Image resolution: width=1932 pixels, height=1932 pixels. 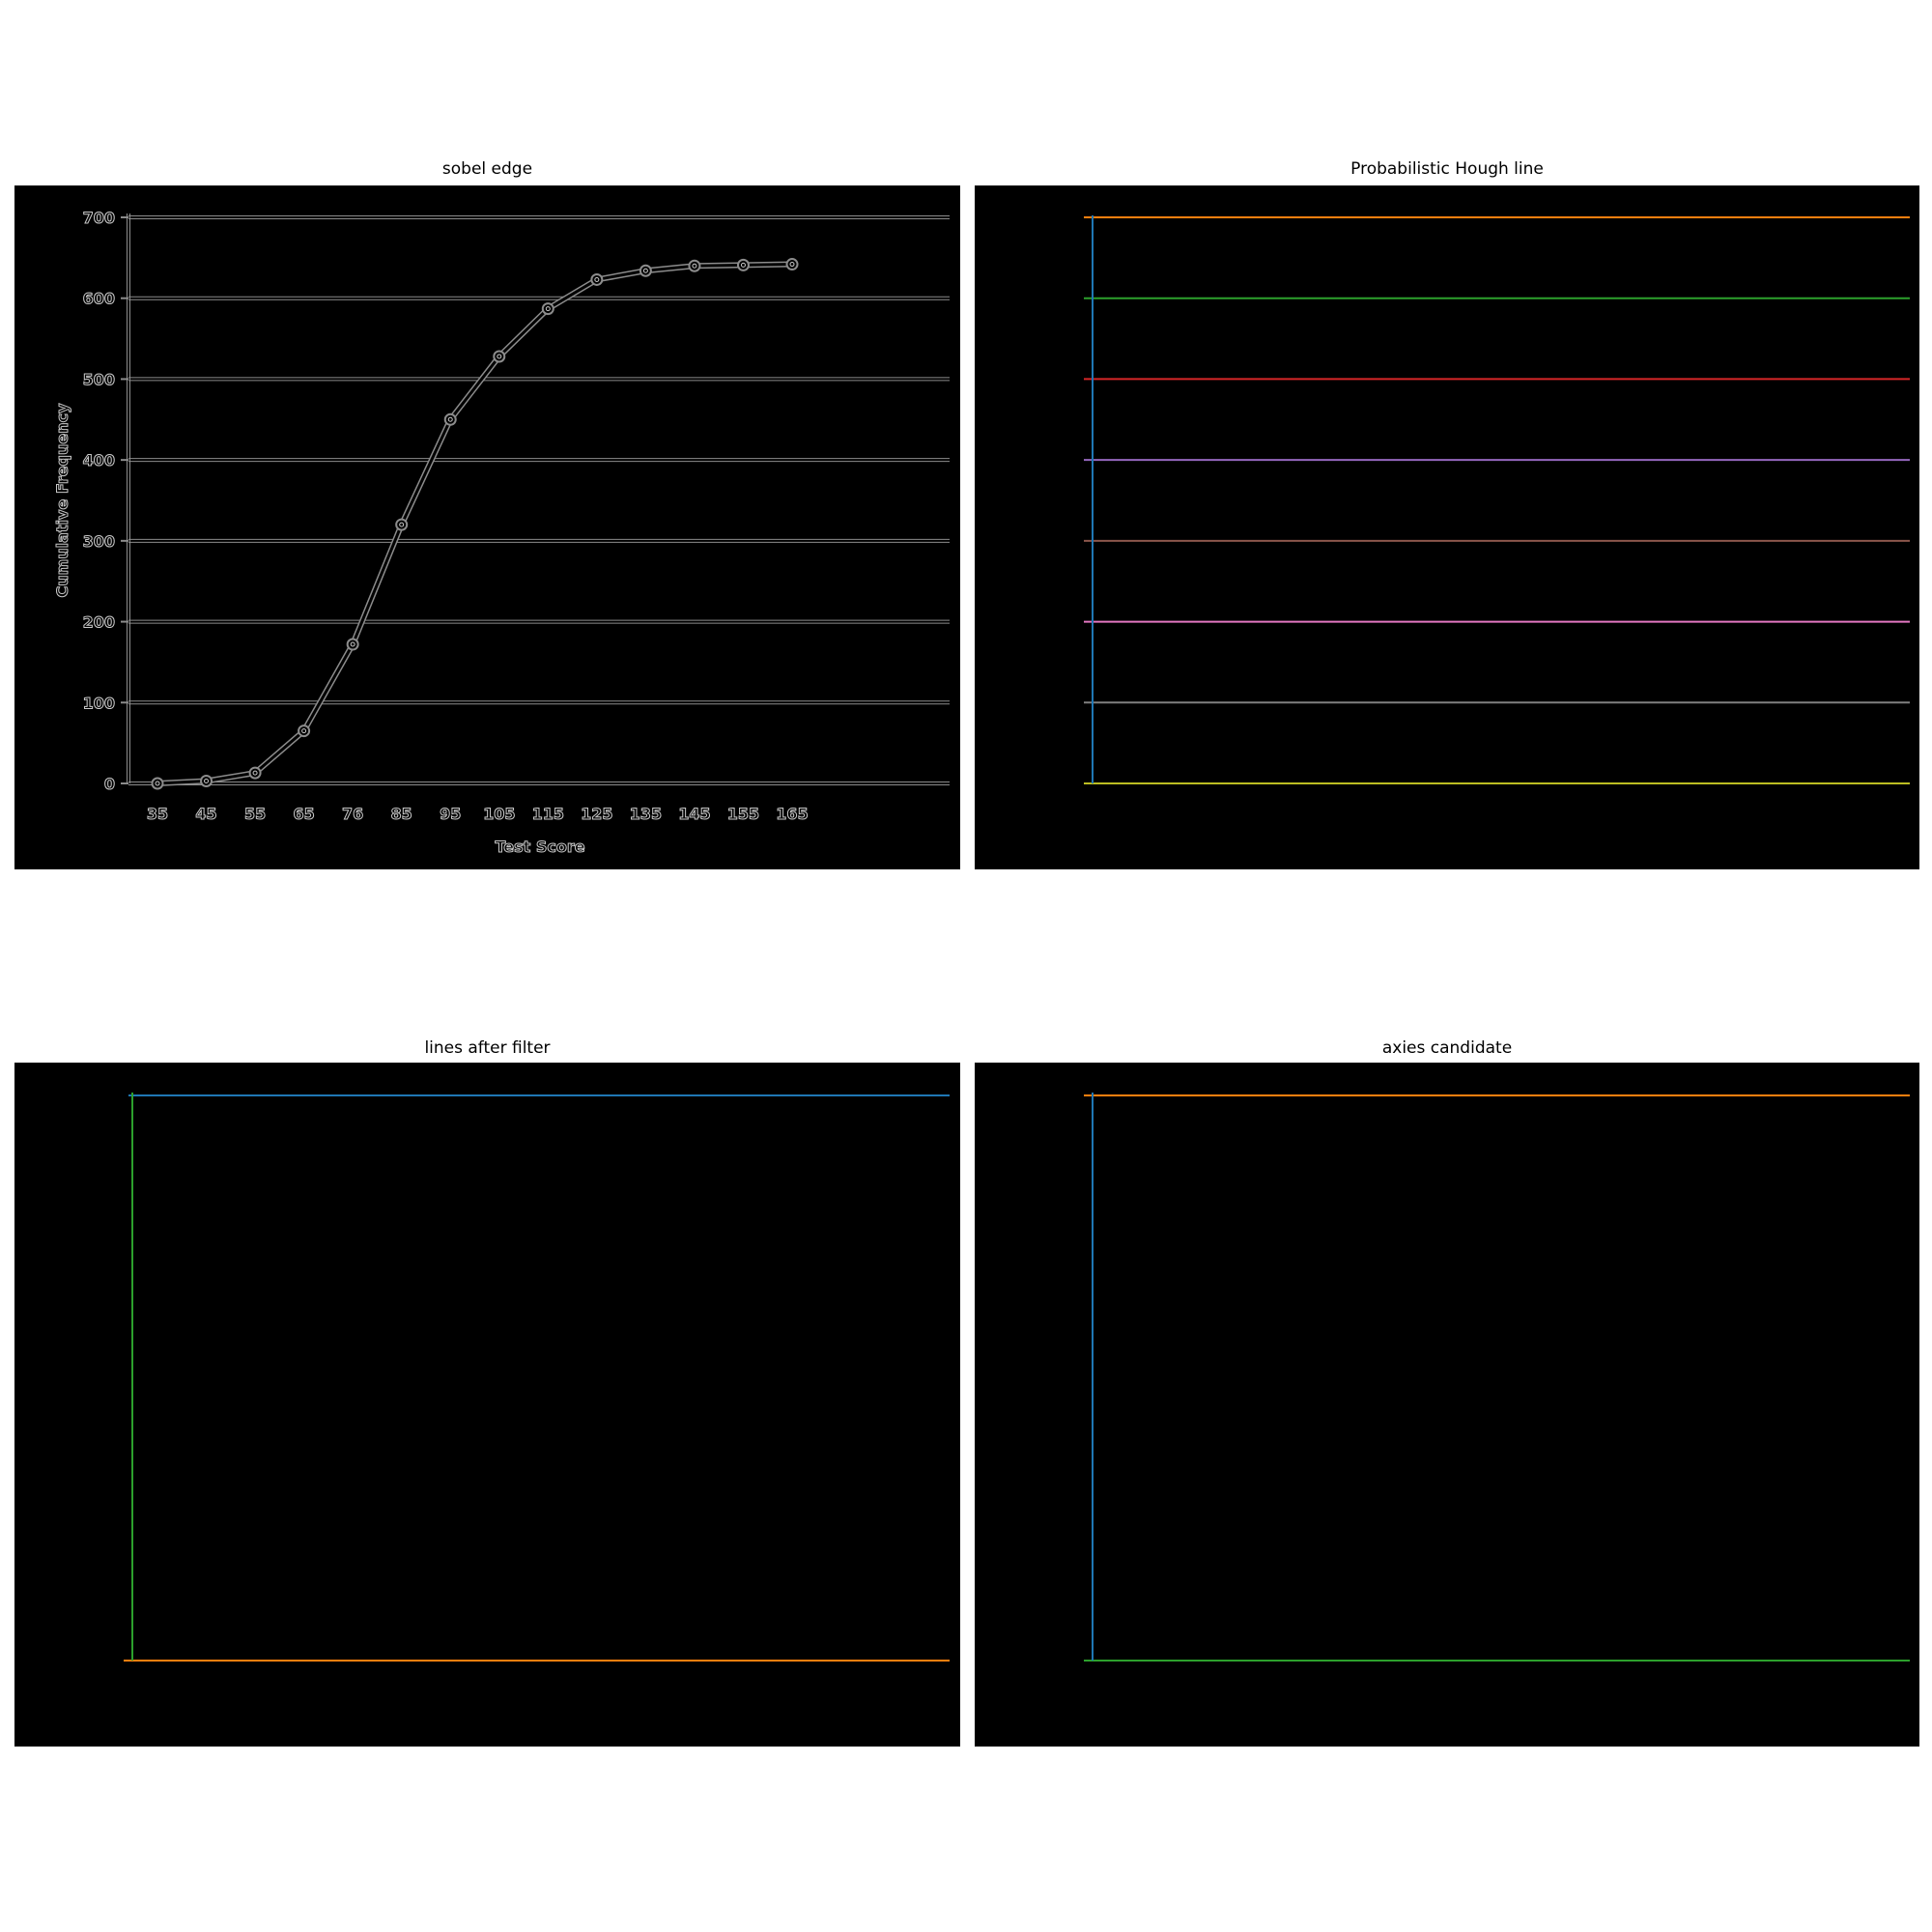 What do you see at coordinates (487, 1048) in the screenshot?
I see `panel-title-filter: lines after filter` at bounding box center [487, 1048].